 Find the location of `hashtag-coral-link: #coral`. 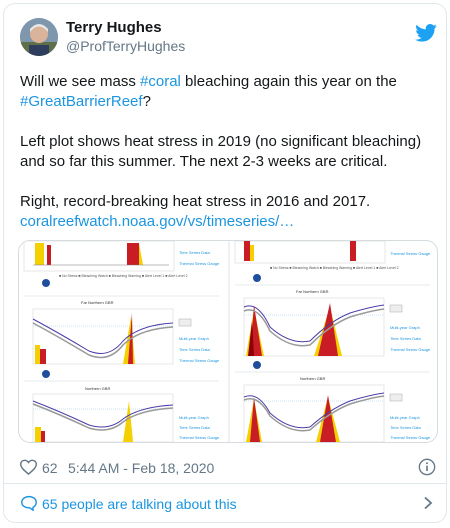

hashtag-coral-link: #coral is located at coordinates (160, 81).